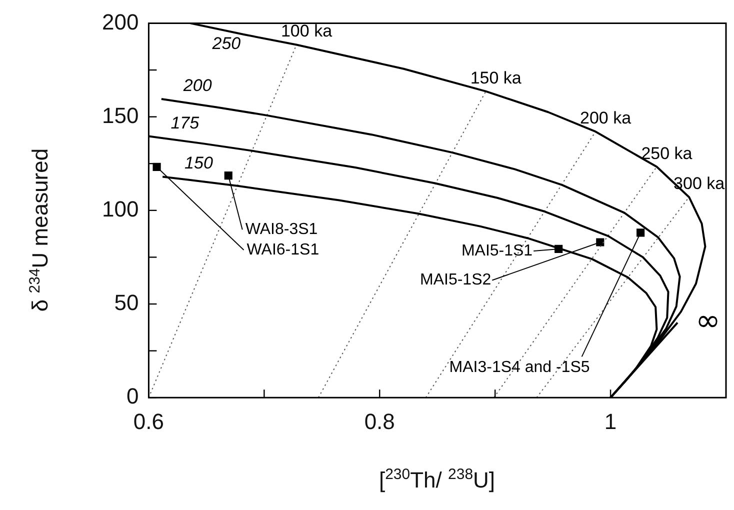  What do you see at coordinates (126, 303) in the screenshot?
I see `y-tick-label: 50` at bounding box center [126, 303].